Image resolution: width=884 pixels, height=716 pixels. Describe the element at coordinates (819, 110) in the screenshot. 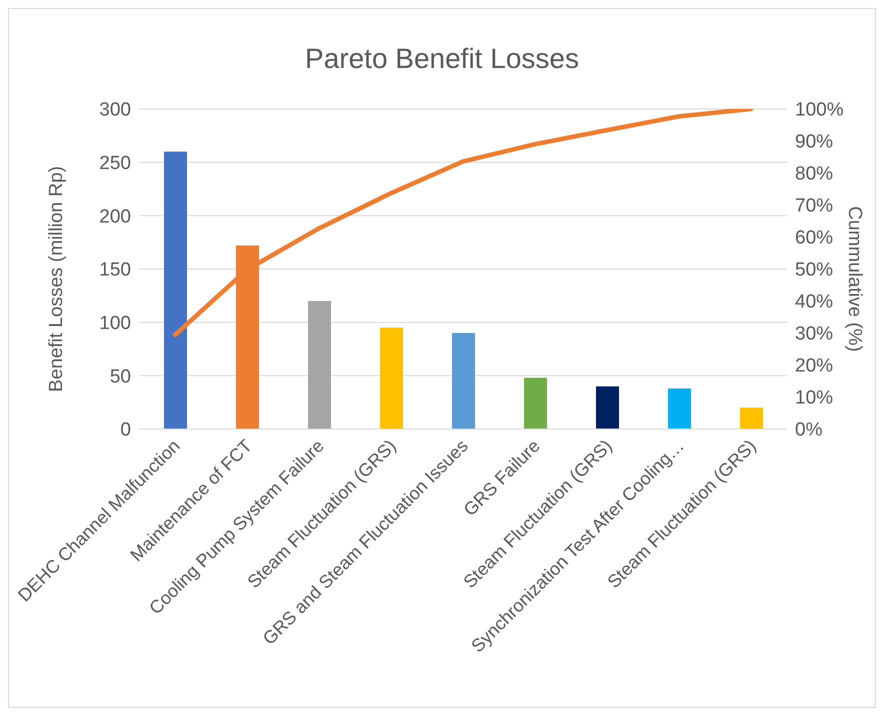

I see `y2-tick-label: 100%` at that location.